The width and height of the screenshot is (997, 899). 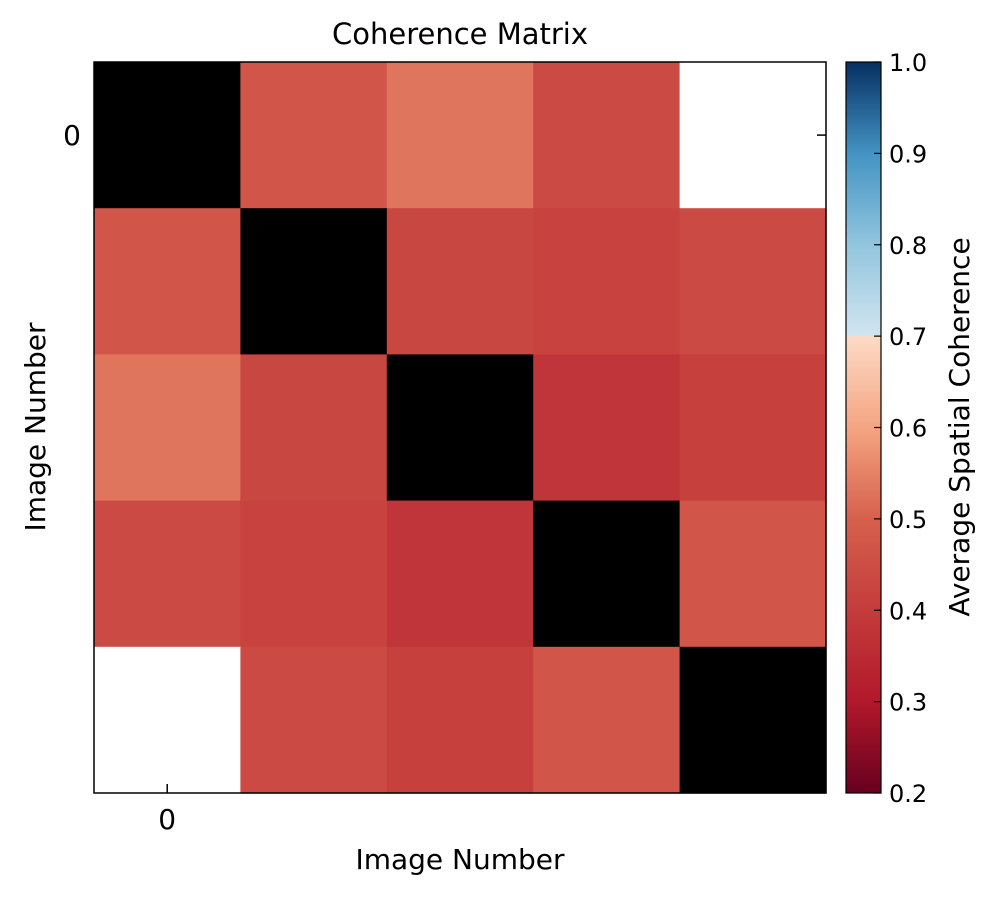 I want to click on colorbar-tick-label-8: 1.0, so click(x=908, y=63).